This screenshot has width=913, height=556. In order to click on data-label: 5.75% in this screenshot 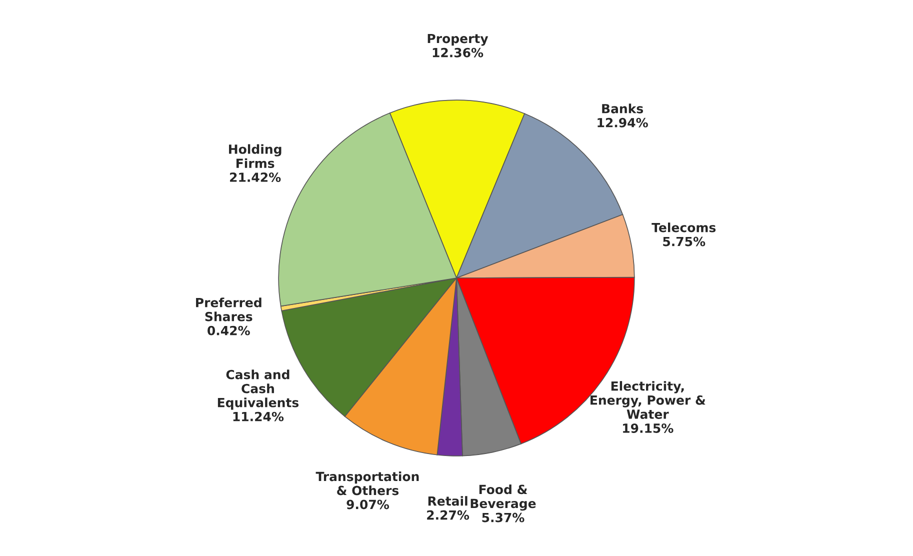, I will do `click(684, 241)`.